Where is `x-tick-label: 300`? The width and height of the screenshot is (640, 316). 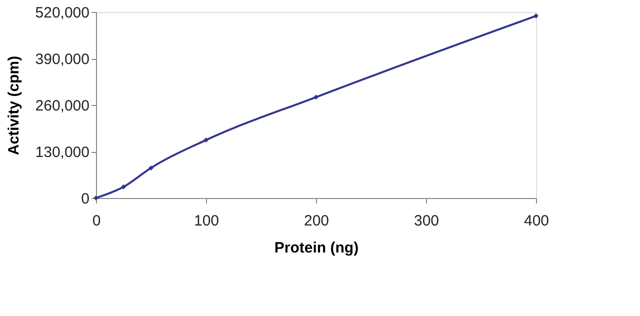 x-tick-label: 300 is located at coordinates (427, 221).